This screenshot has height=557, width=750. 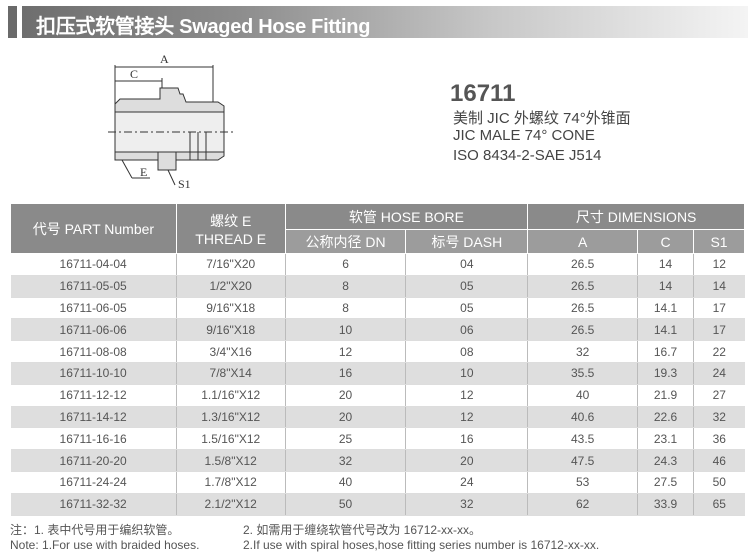 What do you see at coordinates (467, 241) in the screenshot?
I see `header-dash: 标号 DASH` at bounding box center [467, 241].